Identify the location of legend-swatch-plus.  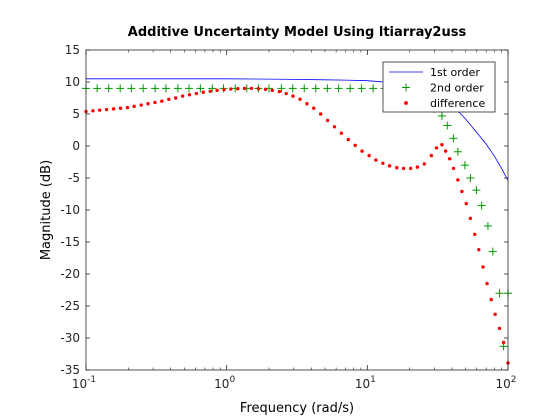
(406, 87).